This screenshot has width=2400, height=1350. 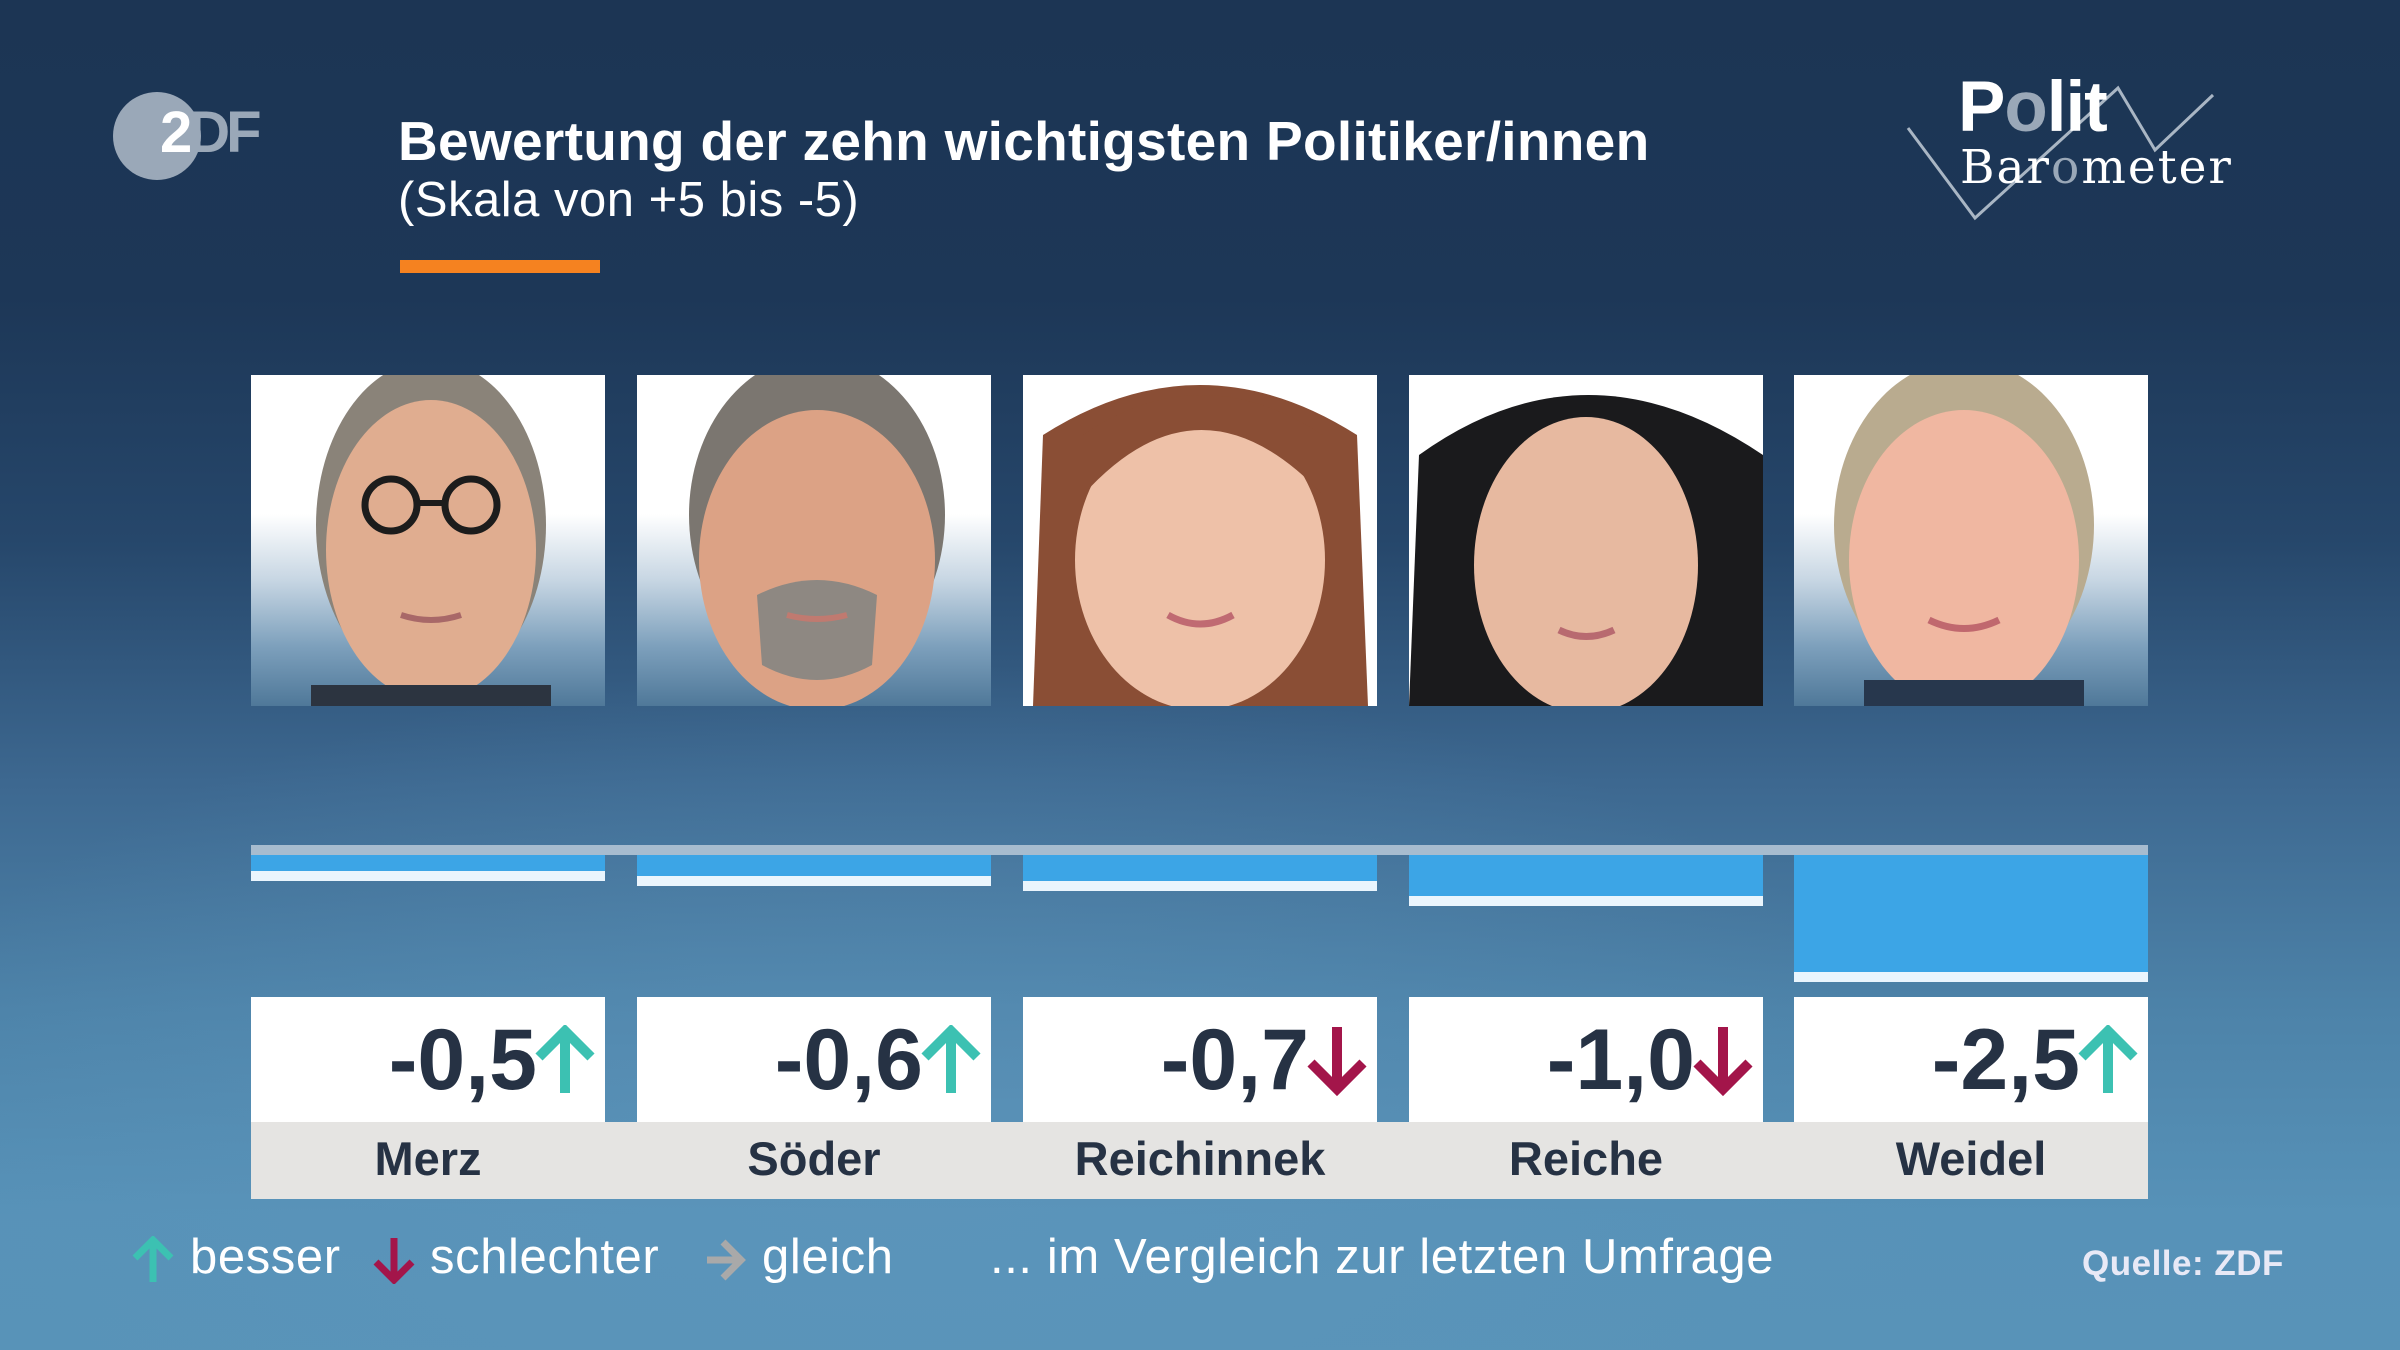 I want to click on bar-cap-soeder, so click(x=814, y=881).